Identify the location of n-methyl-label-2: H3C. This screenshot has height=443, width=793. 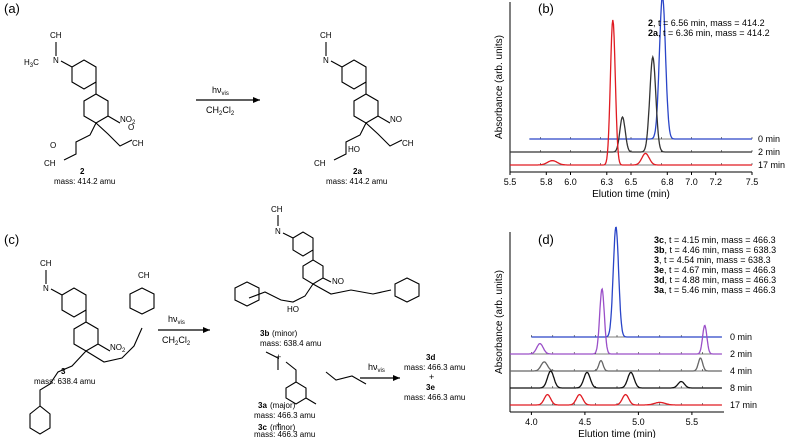
(31, 63).